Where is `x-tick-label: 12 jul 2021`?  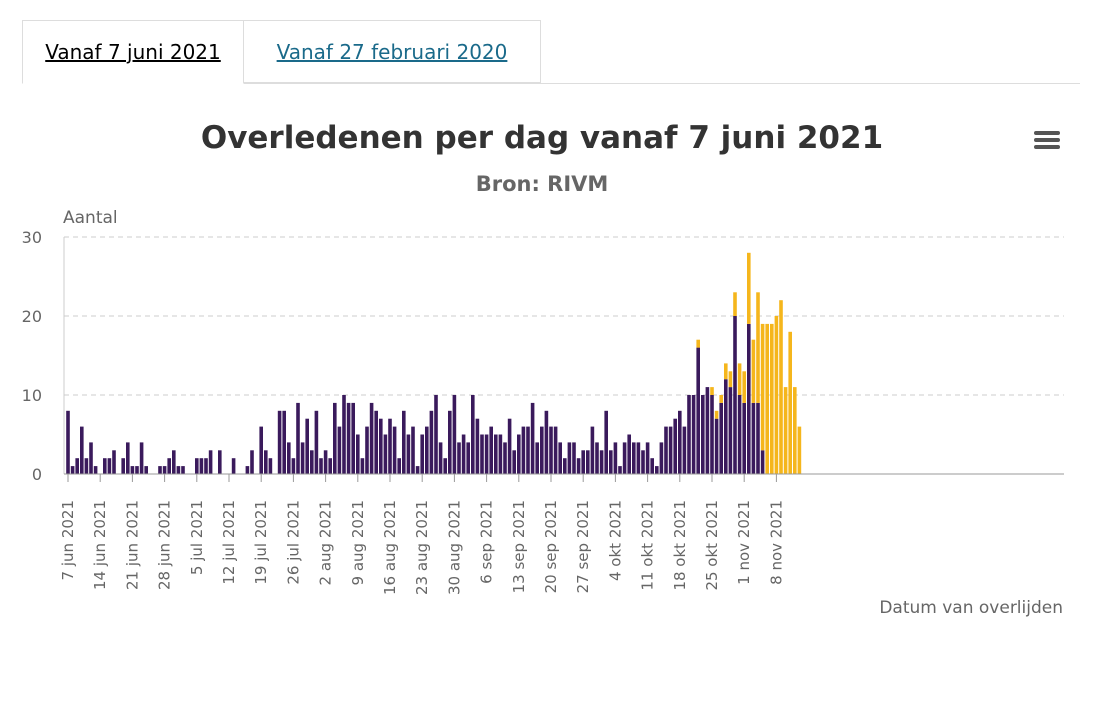 x-tick-label: 12 jul 2021 is located at coordinates (229, 542).